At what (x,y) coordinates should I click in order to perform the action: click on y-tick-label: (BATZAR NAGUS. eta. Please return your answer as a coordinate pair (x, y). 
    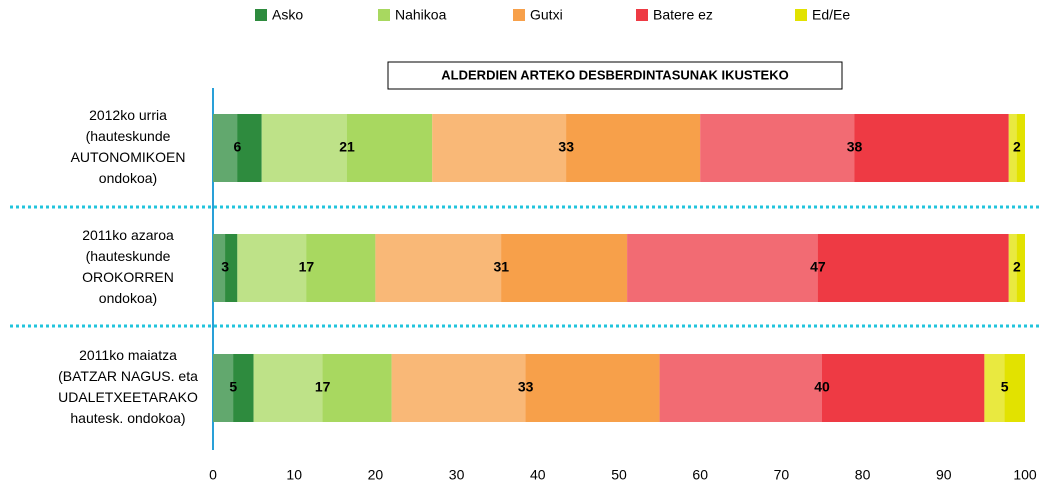
    Looking at the image, I should click on (128, 376).